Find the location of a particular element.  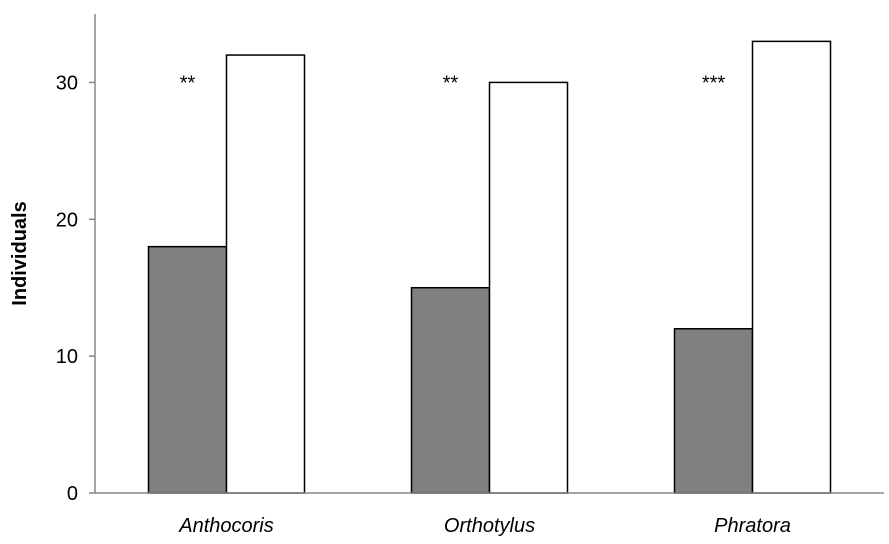

x-axis-categories: Anthocoris Orthotylus Phratora is located at coordinates (484, 526).